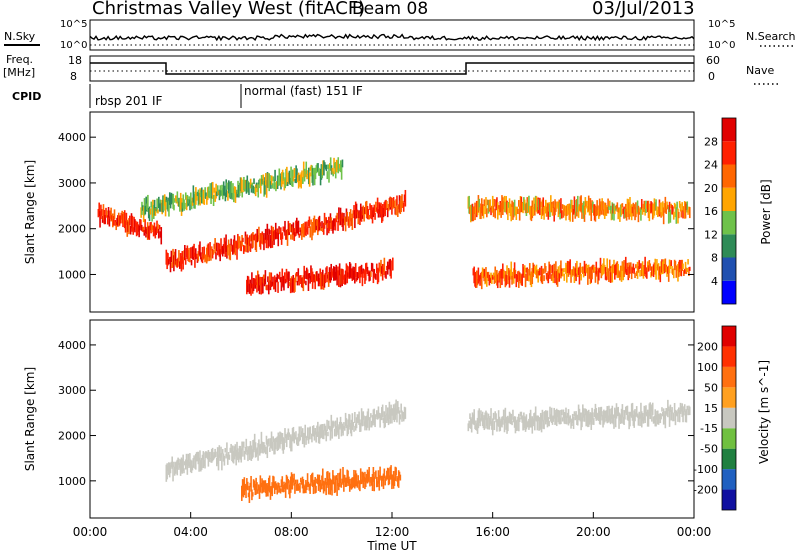 The width and height of the screenshot is (800, 554). Describe the element at coordinates (75, 60) in the screenshot. I see `freq-tick-top: 18` at that location.